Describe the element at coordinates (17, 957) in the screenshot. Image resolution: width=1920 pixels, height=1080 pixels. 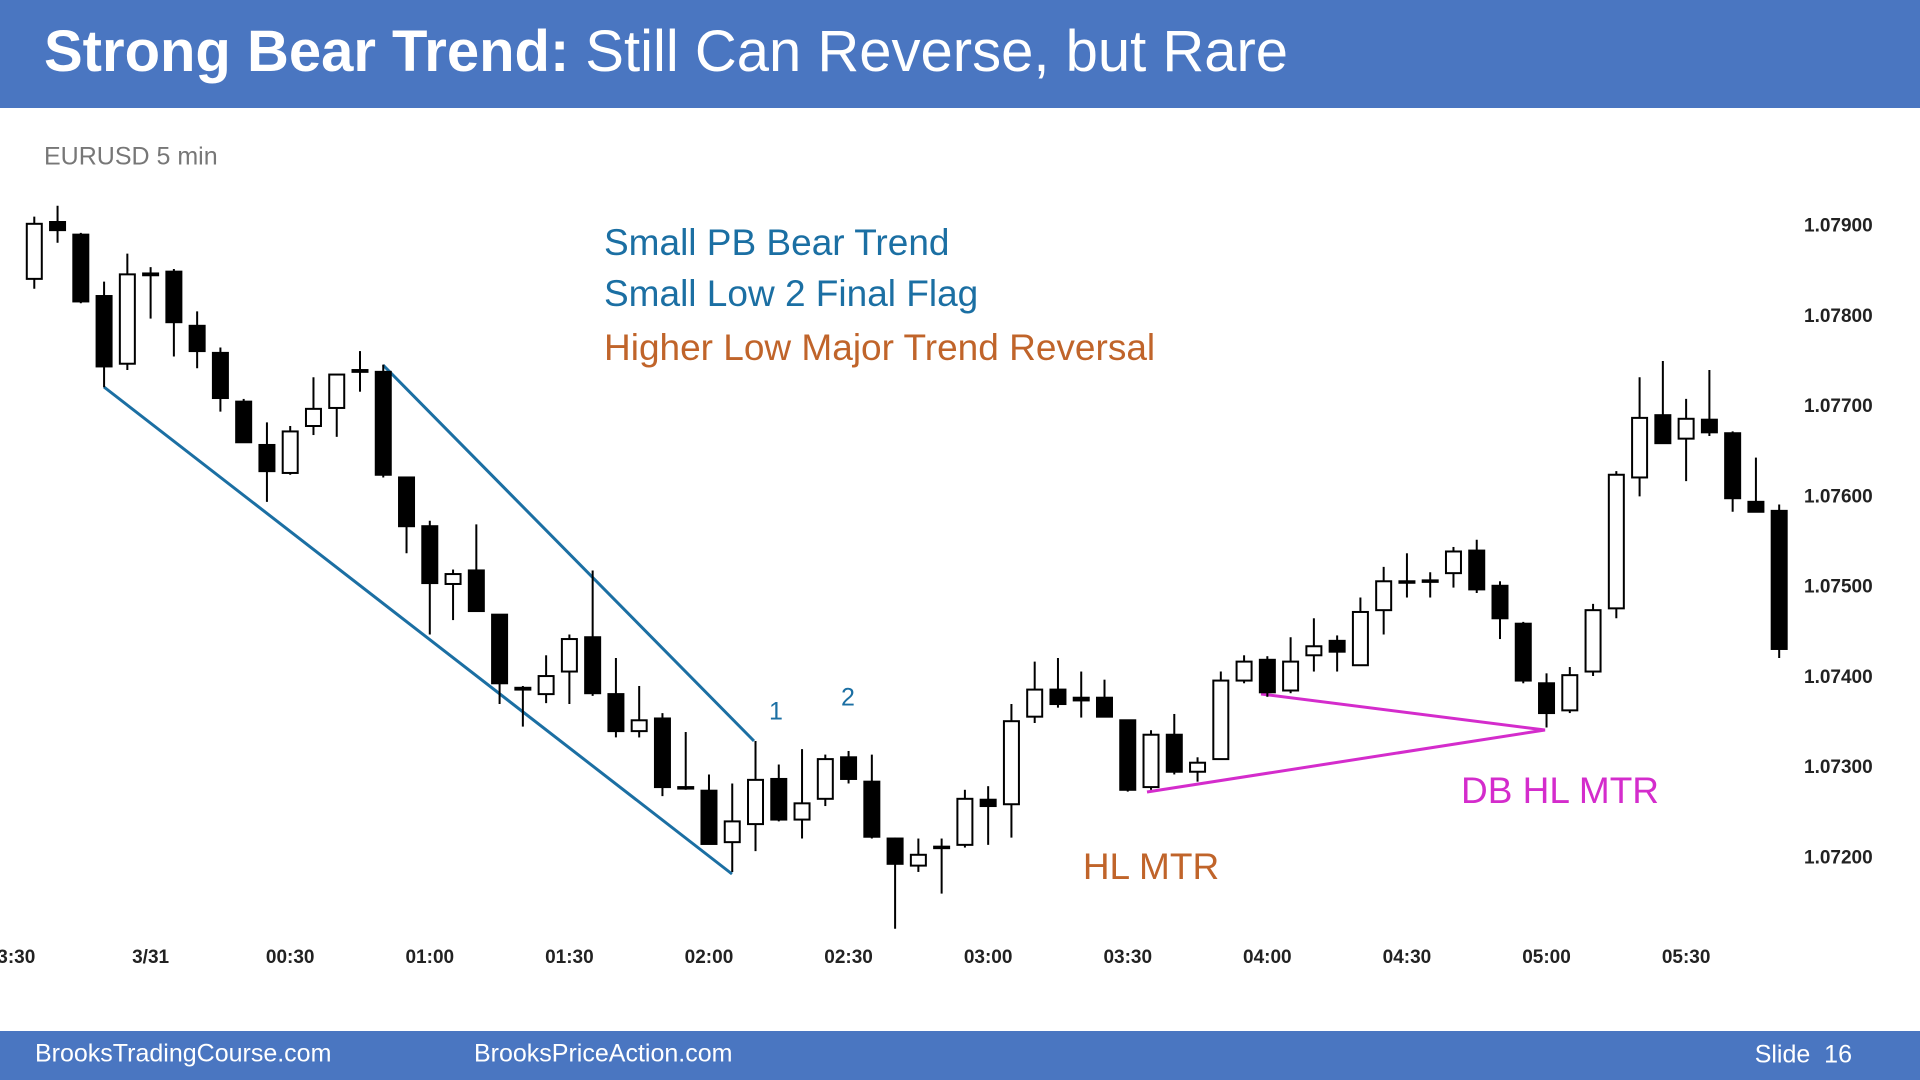
I see `x-tick-label: 23:30` at that location.